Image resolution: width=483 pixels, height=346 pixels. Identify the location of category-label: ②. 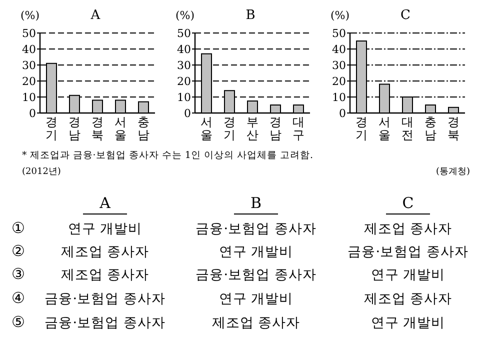
(18, 251).